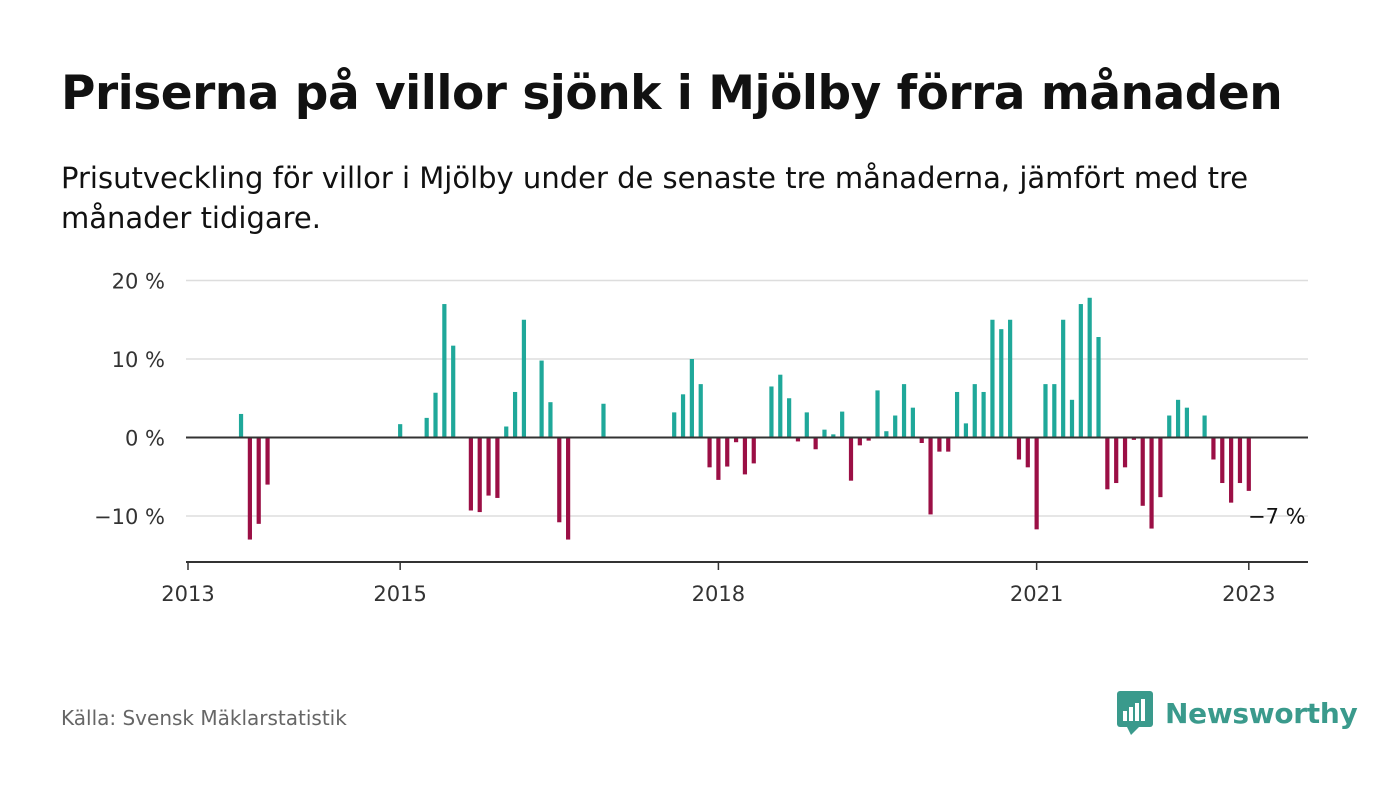 The image size is (1400, 794). I want to click on brand-logo: Newsworthy, so click(1237, 713).